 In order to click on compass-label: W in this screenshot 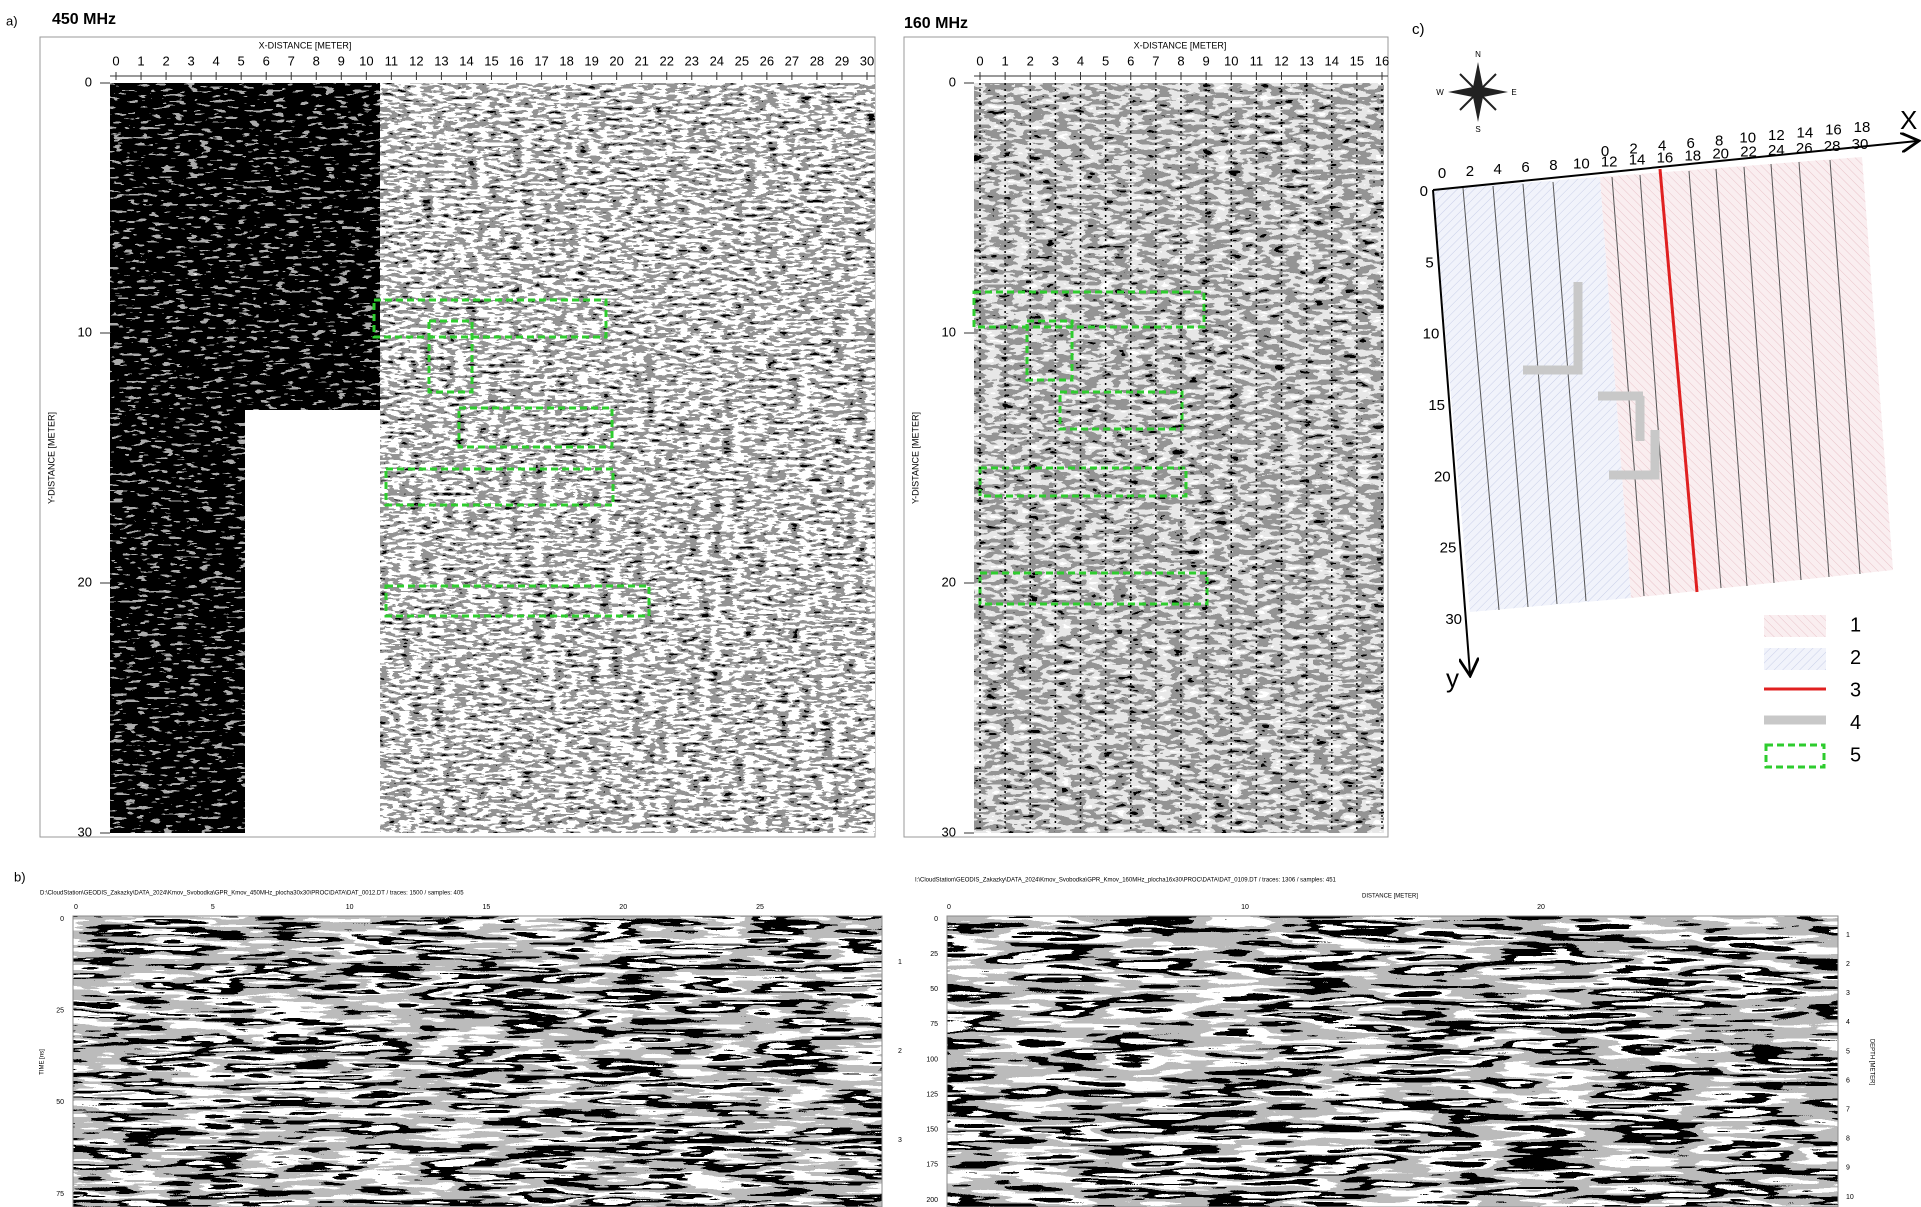, I will do `click(1440, 92)`.